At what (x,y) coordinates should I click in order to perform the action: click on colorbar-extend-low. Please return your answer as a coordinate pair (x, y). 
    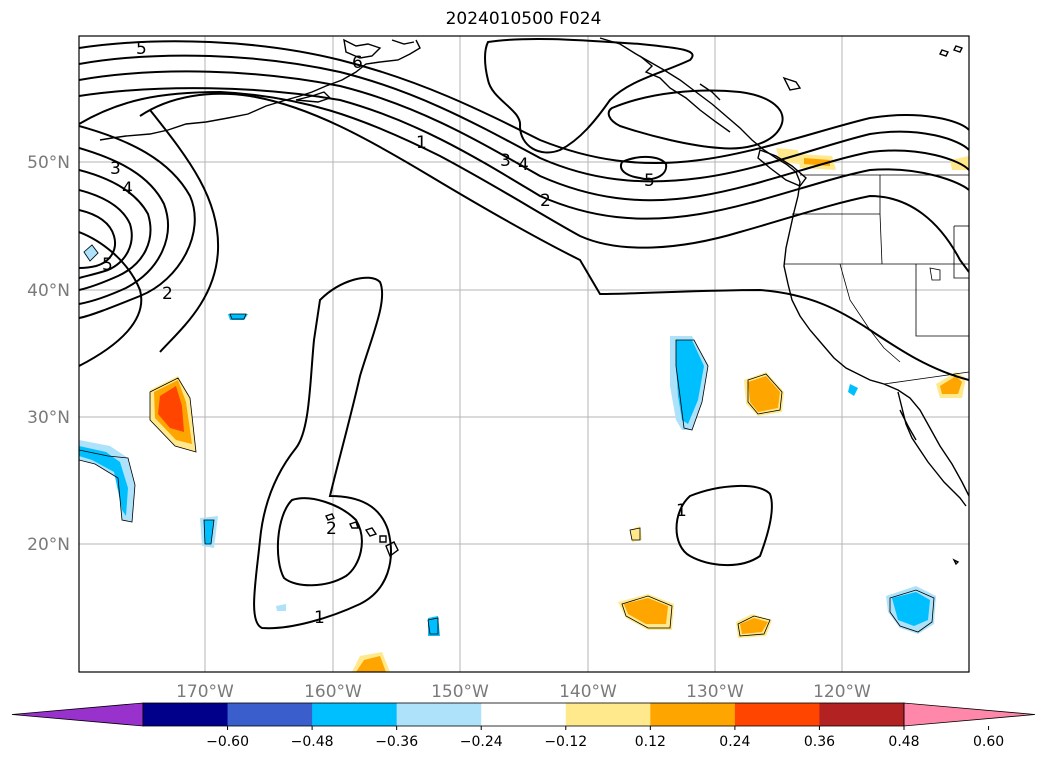
    Looking at the image, I should click on (77, 714).